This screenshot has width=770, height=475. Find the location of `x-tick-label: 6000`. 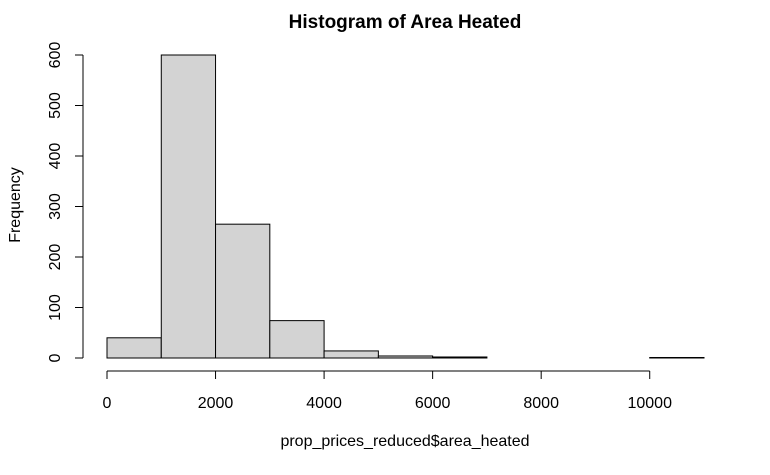

x-tick-label: 6000 is located at coordinates (433, 403).